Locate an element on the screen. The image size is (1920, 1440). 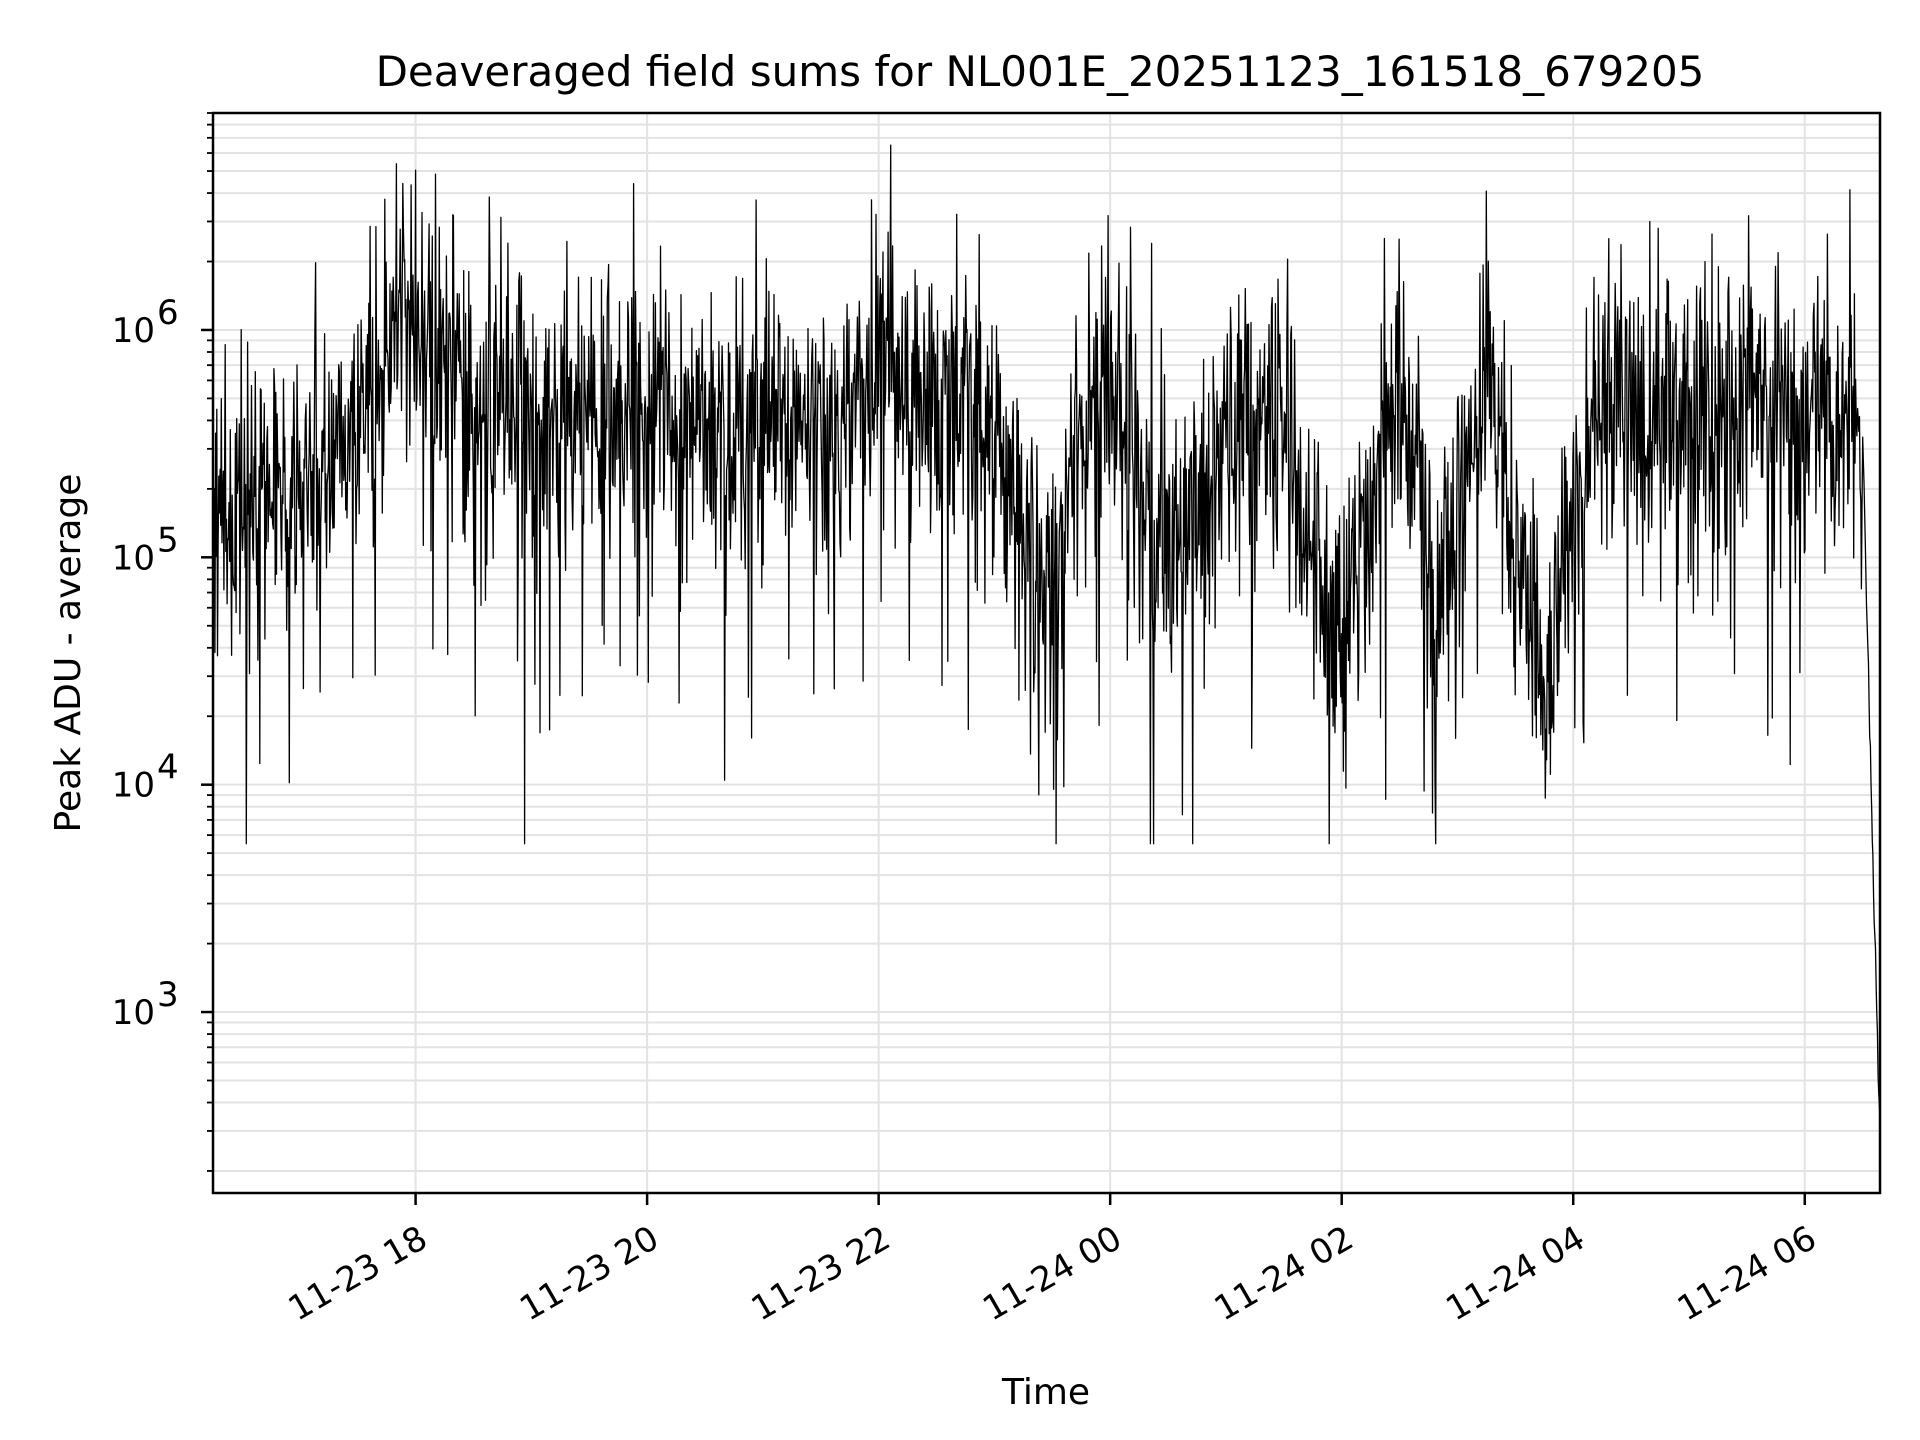
x-axis-label: Time is located at coordinates (1045, 1392).